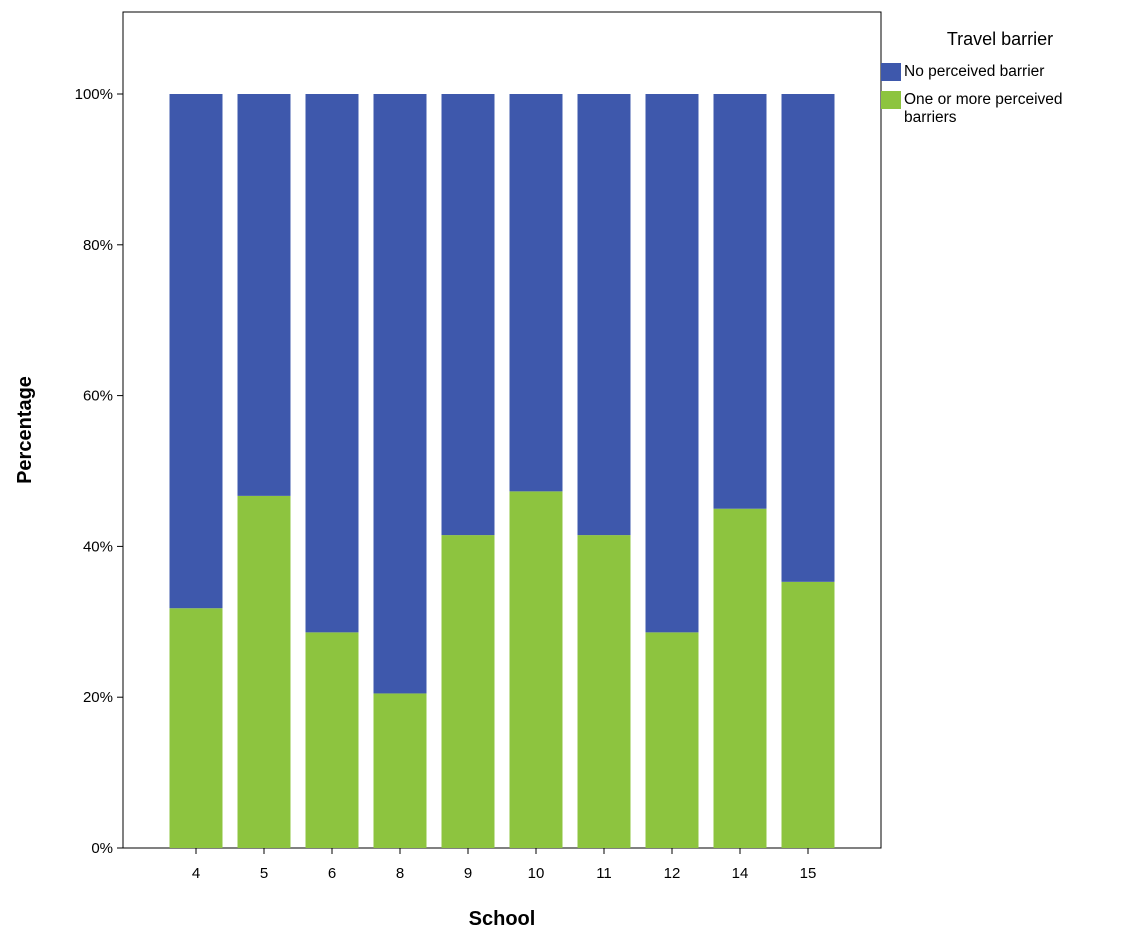 This screenshot has height=930, width=1126. What do you see at coordinates (99, 471) in the screenshot?
I see `y-axis: 0% 20% 40% 60% 80% 100%` at bounding box center [99, 471].